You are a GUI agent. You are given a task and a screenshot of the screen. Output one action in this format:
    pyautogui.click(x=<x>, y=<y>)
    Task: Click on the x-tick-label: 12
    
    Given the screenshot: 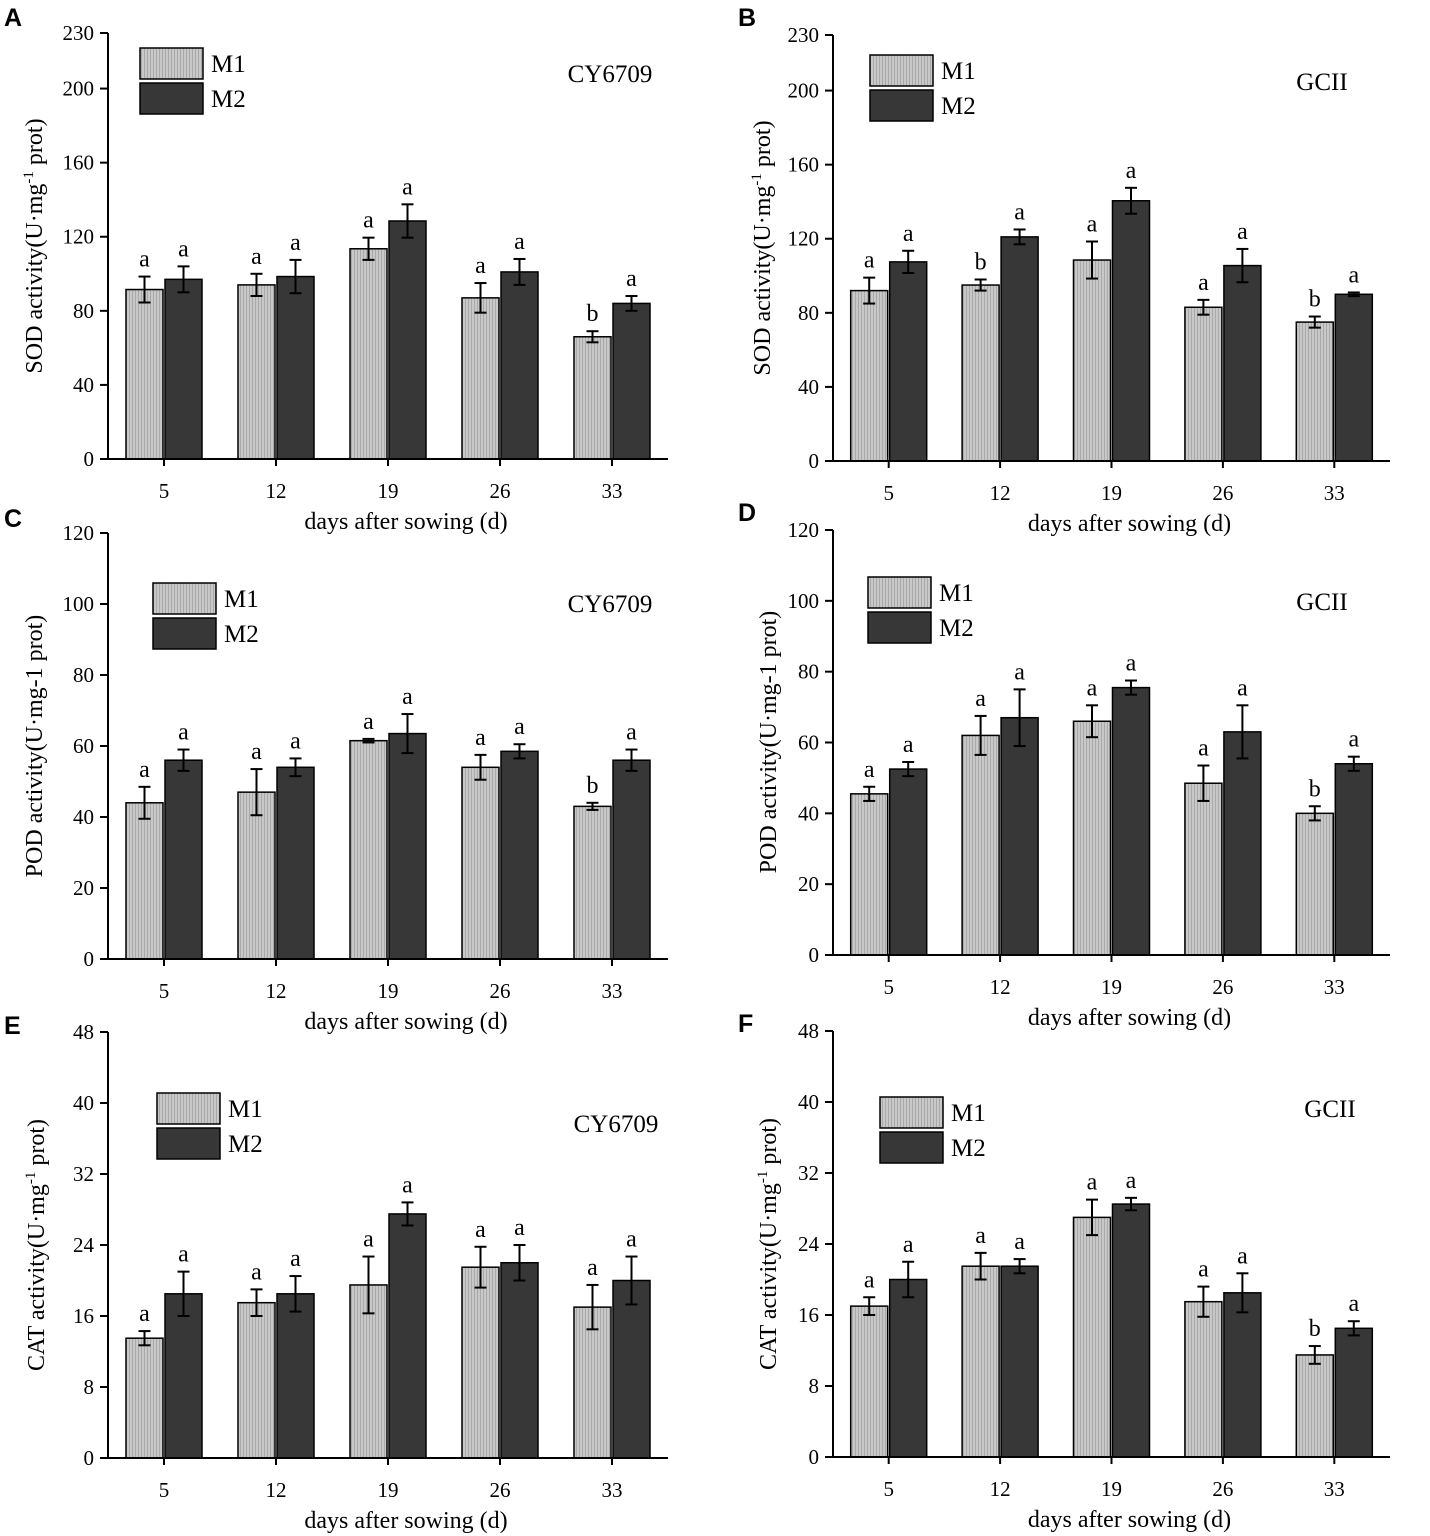 What is the action you would take?
    pyautogui.click(x=1000, y=493)
    